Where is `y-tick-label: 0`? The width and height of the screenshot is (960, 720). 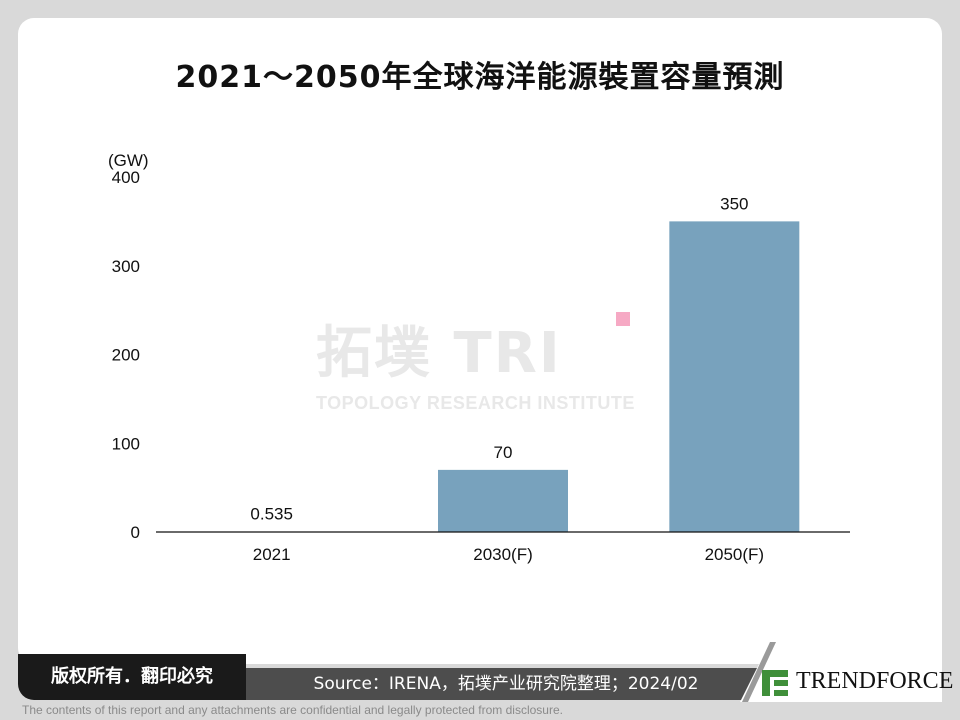 y-tick-label: 0 is located at coordinates (135, 532).